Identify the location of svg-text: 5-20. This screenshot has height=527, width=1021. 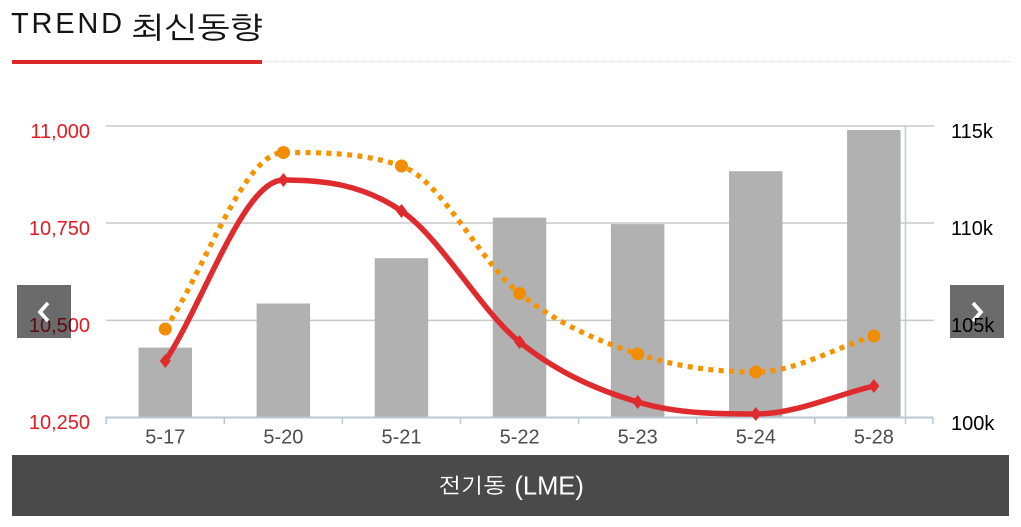
(283, 438).